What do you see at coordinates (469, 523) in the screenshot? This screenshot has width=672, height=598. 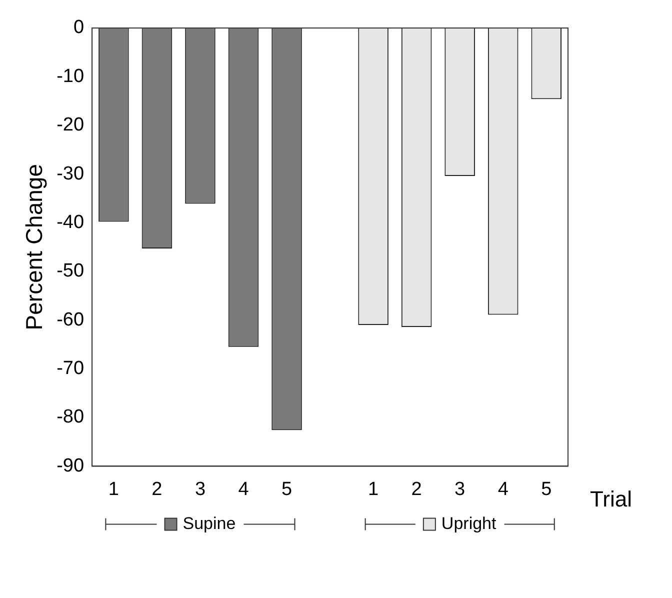 I see `legend-label: Upright` at bounding box center [469, 523].